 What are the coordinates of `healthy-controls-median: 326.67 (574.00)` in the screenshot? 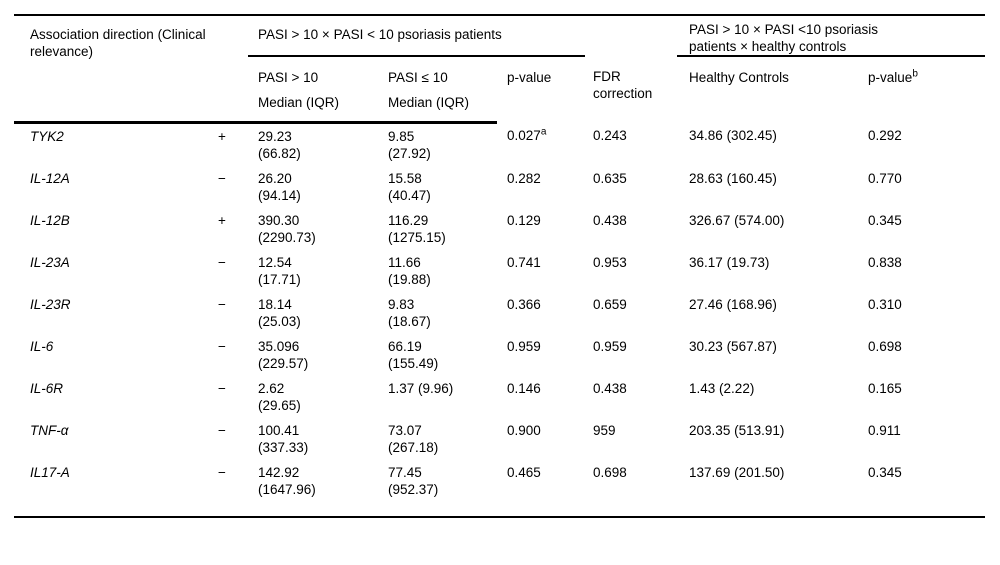 It's located at (737, 220).